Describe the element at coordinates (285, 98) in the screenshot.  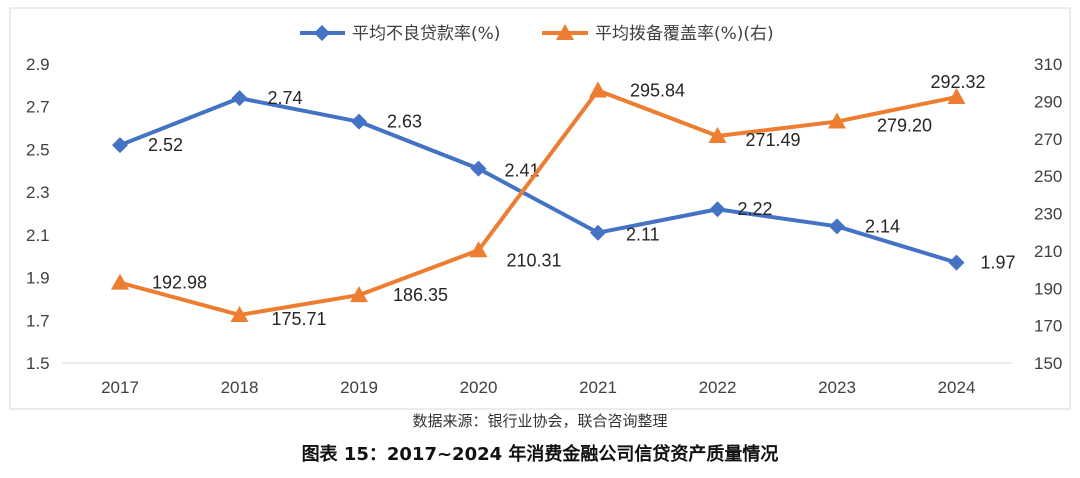
I see `data-label: 2.74` at that location.